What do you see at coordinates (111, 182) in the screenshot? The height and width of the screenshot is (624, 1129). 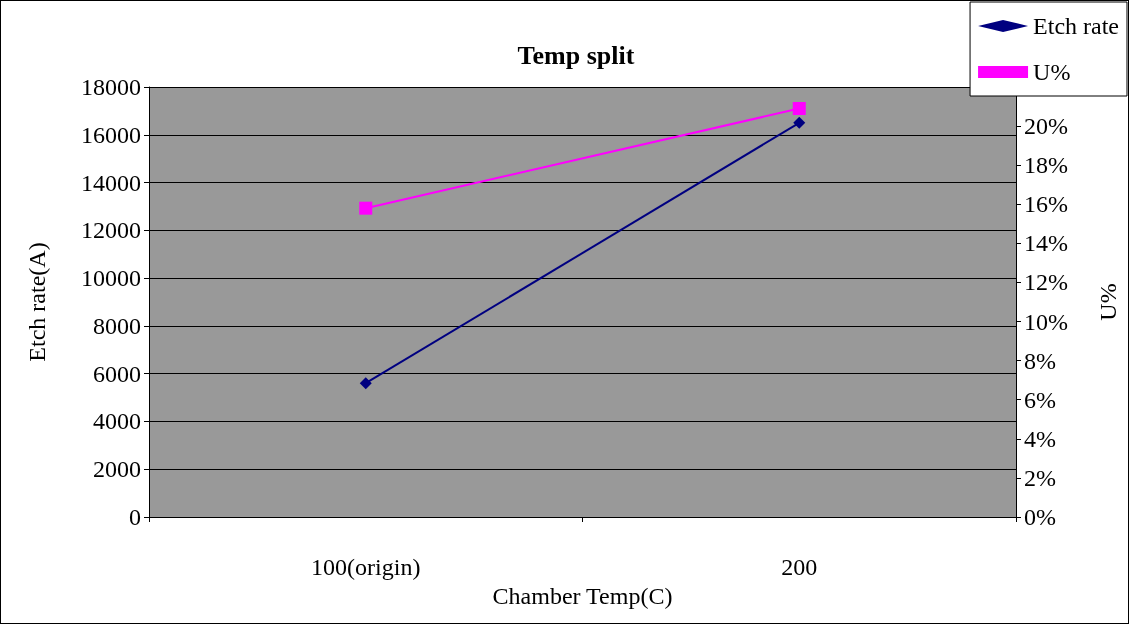 I see `y-tick-label: 14000` at bounding box center [111, 182].